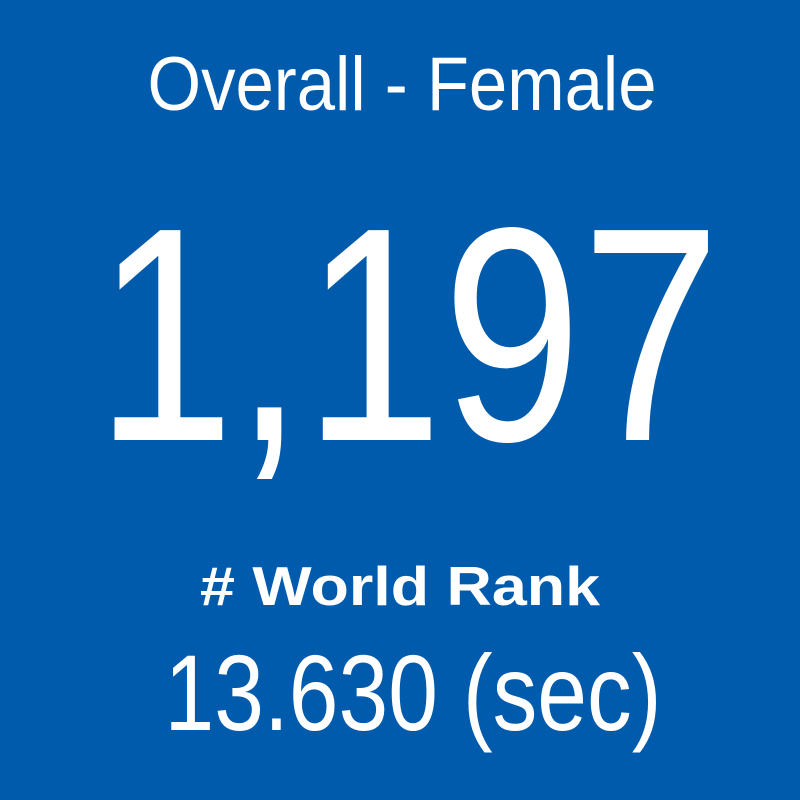  I want to click on tile-title: Overall - Female, so click(402, 84).